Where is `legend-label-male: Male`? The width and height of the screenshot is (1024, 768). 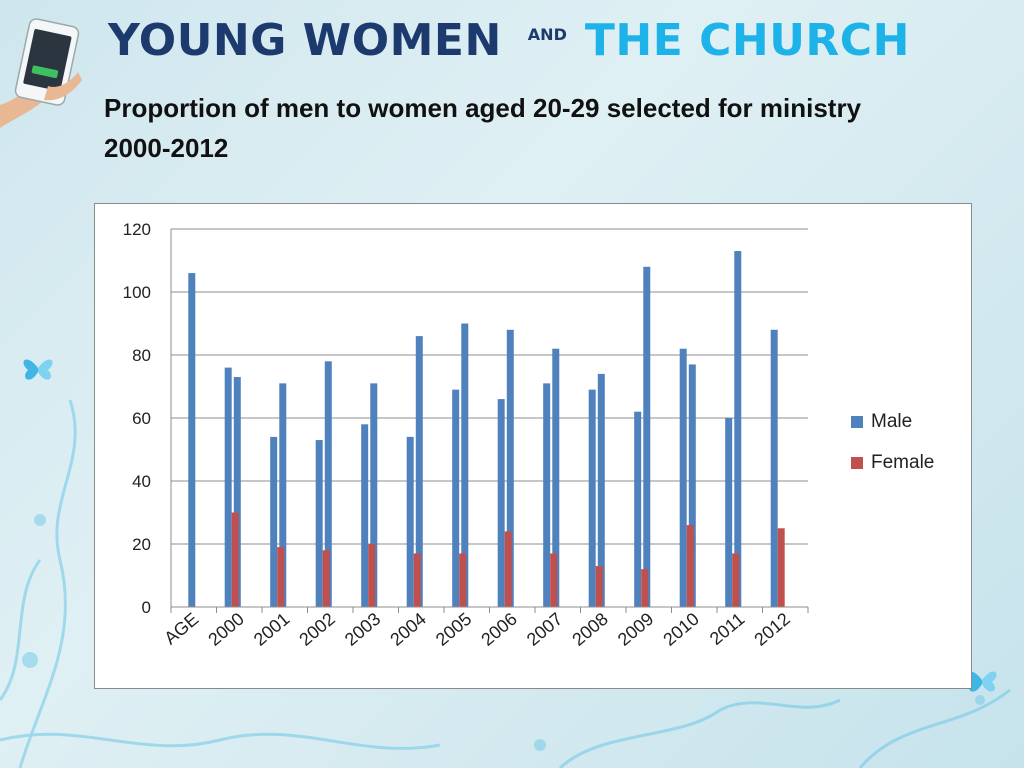 legend-label-male: Male is located at coordinates (892, 421).